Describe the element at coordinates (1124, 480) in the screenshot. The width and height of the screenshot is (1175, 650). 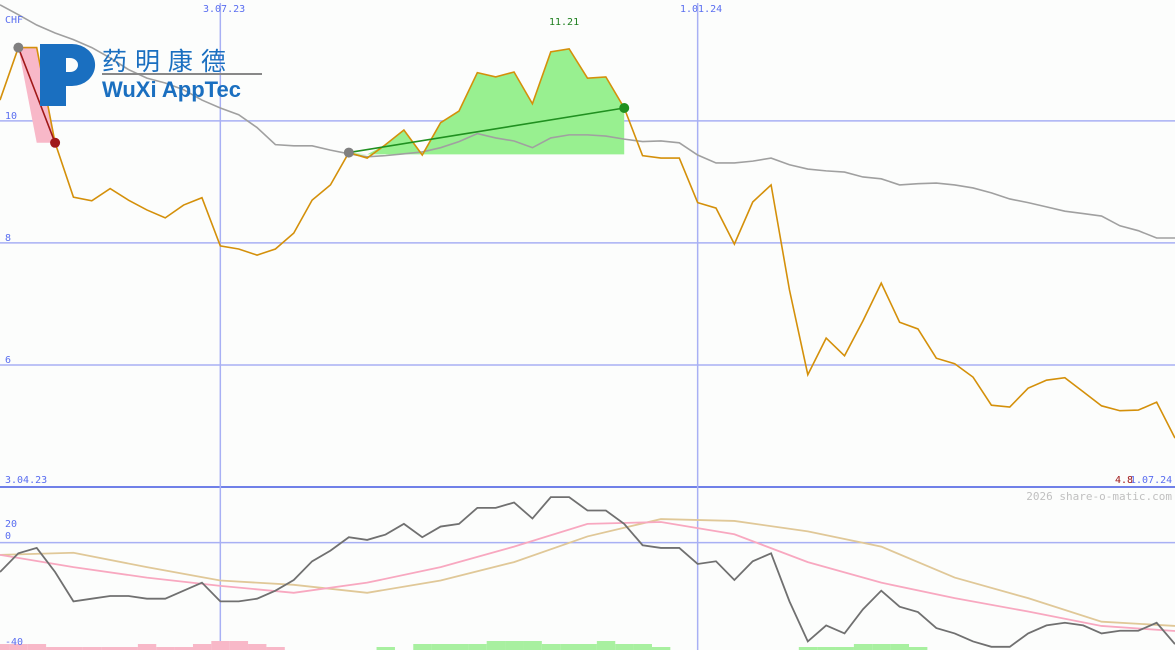
I see `last-price-label: 4.8` at that location.